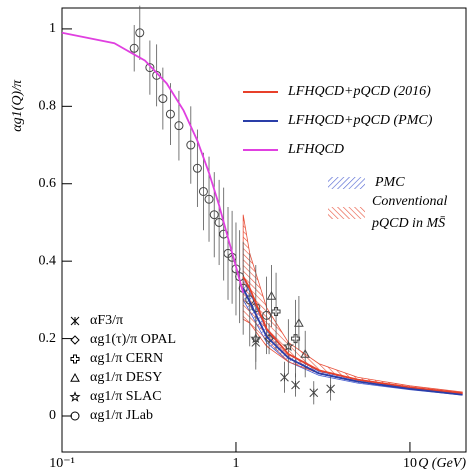  Describe the element at coordinates (442, 463) in the screenshot. I see `x-axis-label: Q (GeV)` at that location.